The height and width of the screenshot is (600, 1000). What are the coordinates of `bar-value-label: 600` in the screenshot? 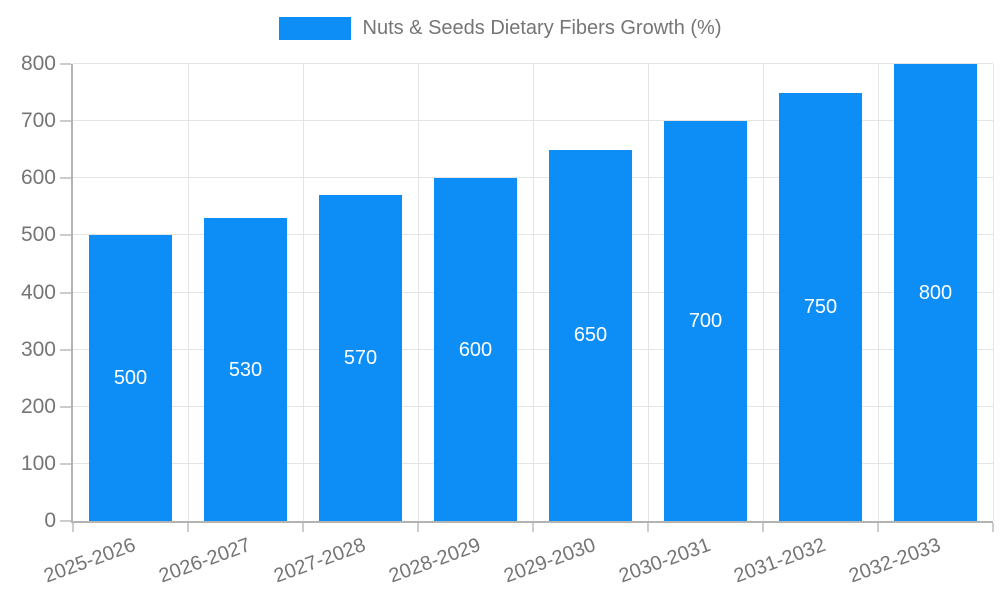 It's located at (475, 349).